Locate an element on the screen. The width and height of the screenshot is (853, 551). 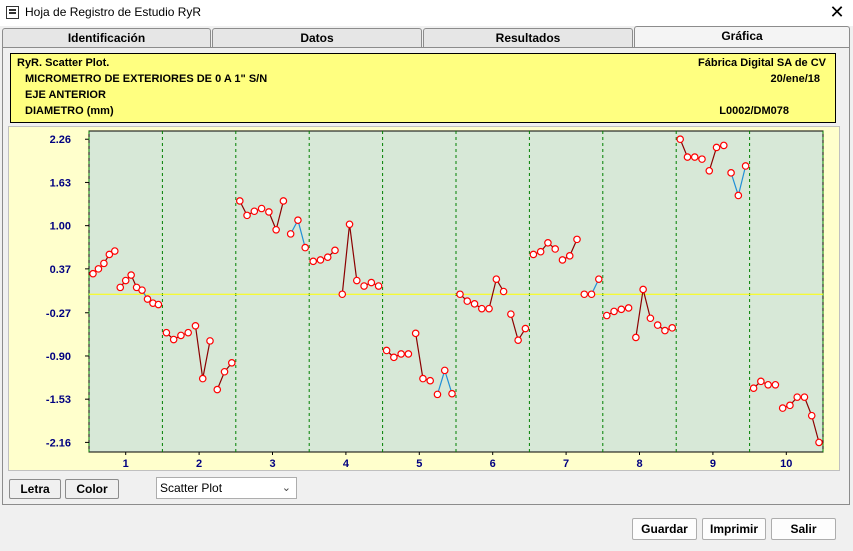
y-tick-label: -0.27 is located at coordinates (58, 314).